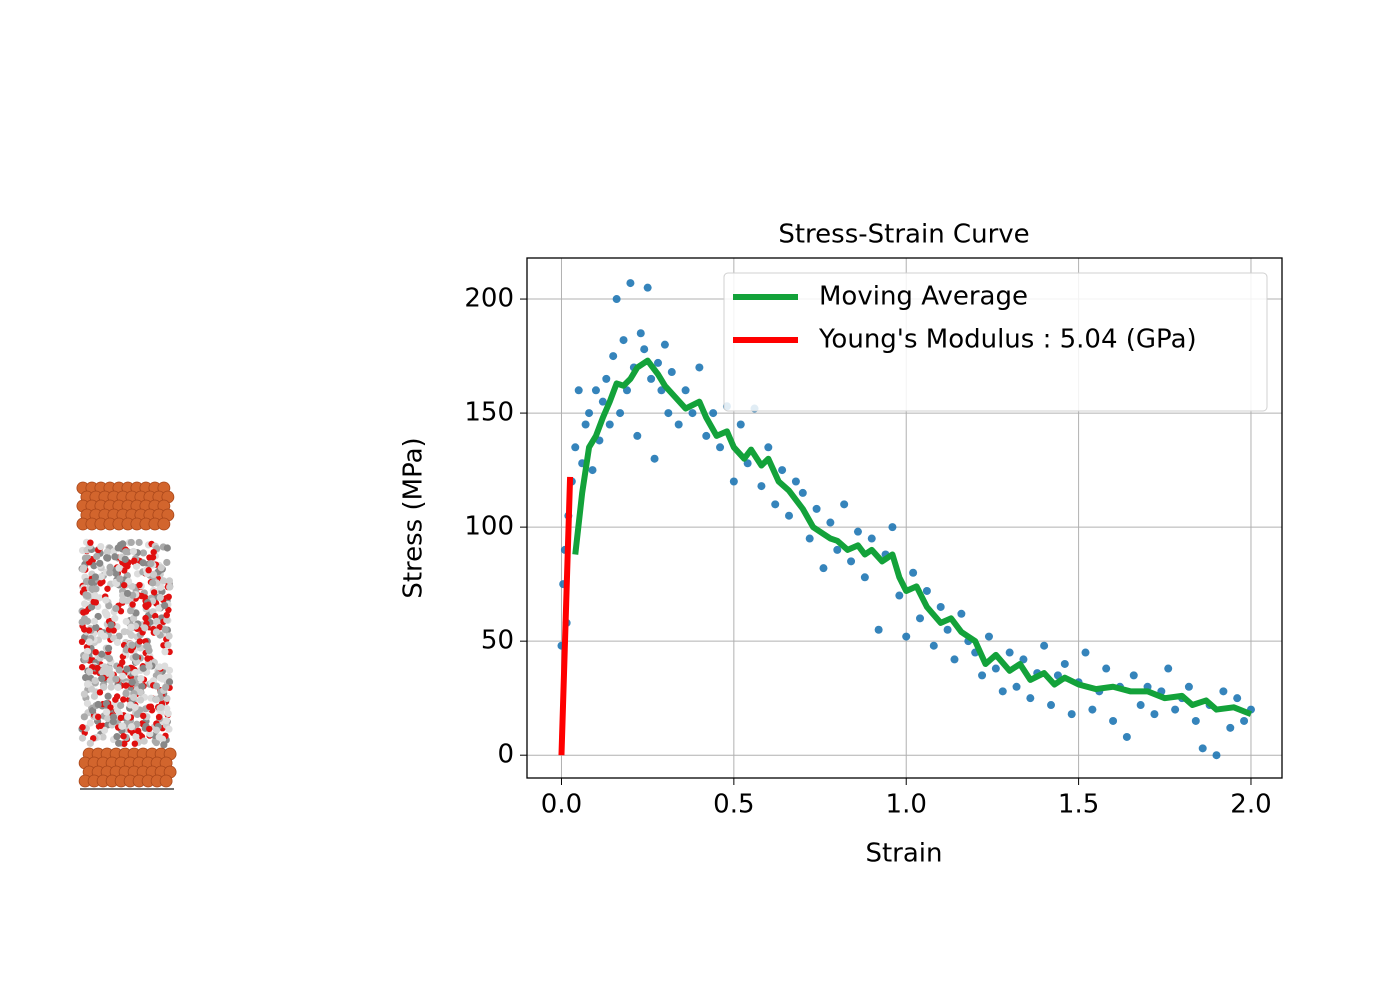 This screenshot has width=1400, height=1000. I want to click on x-tick-label: 1.0, so click(906, 805).